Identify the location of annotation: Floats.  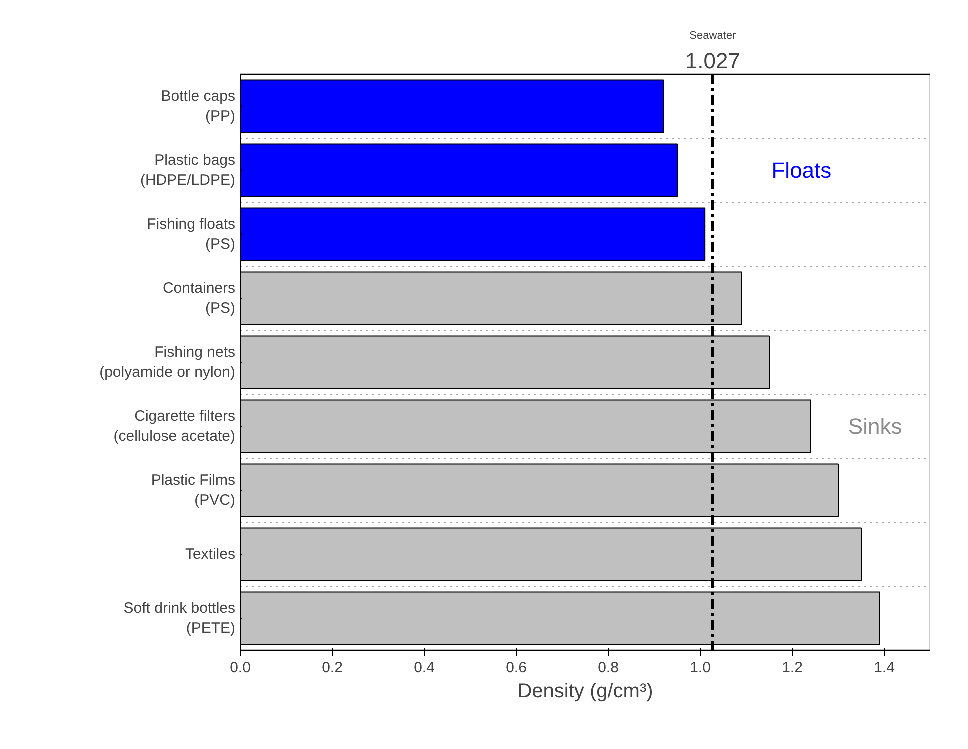
(802, 170).